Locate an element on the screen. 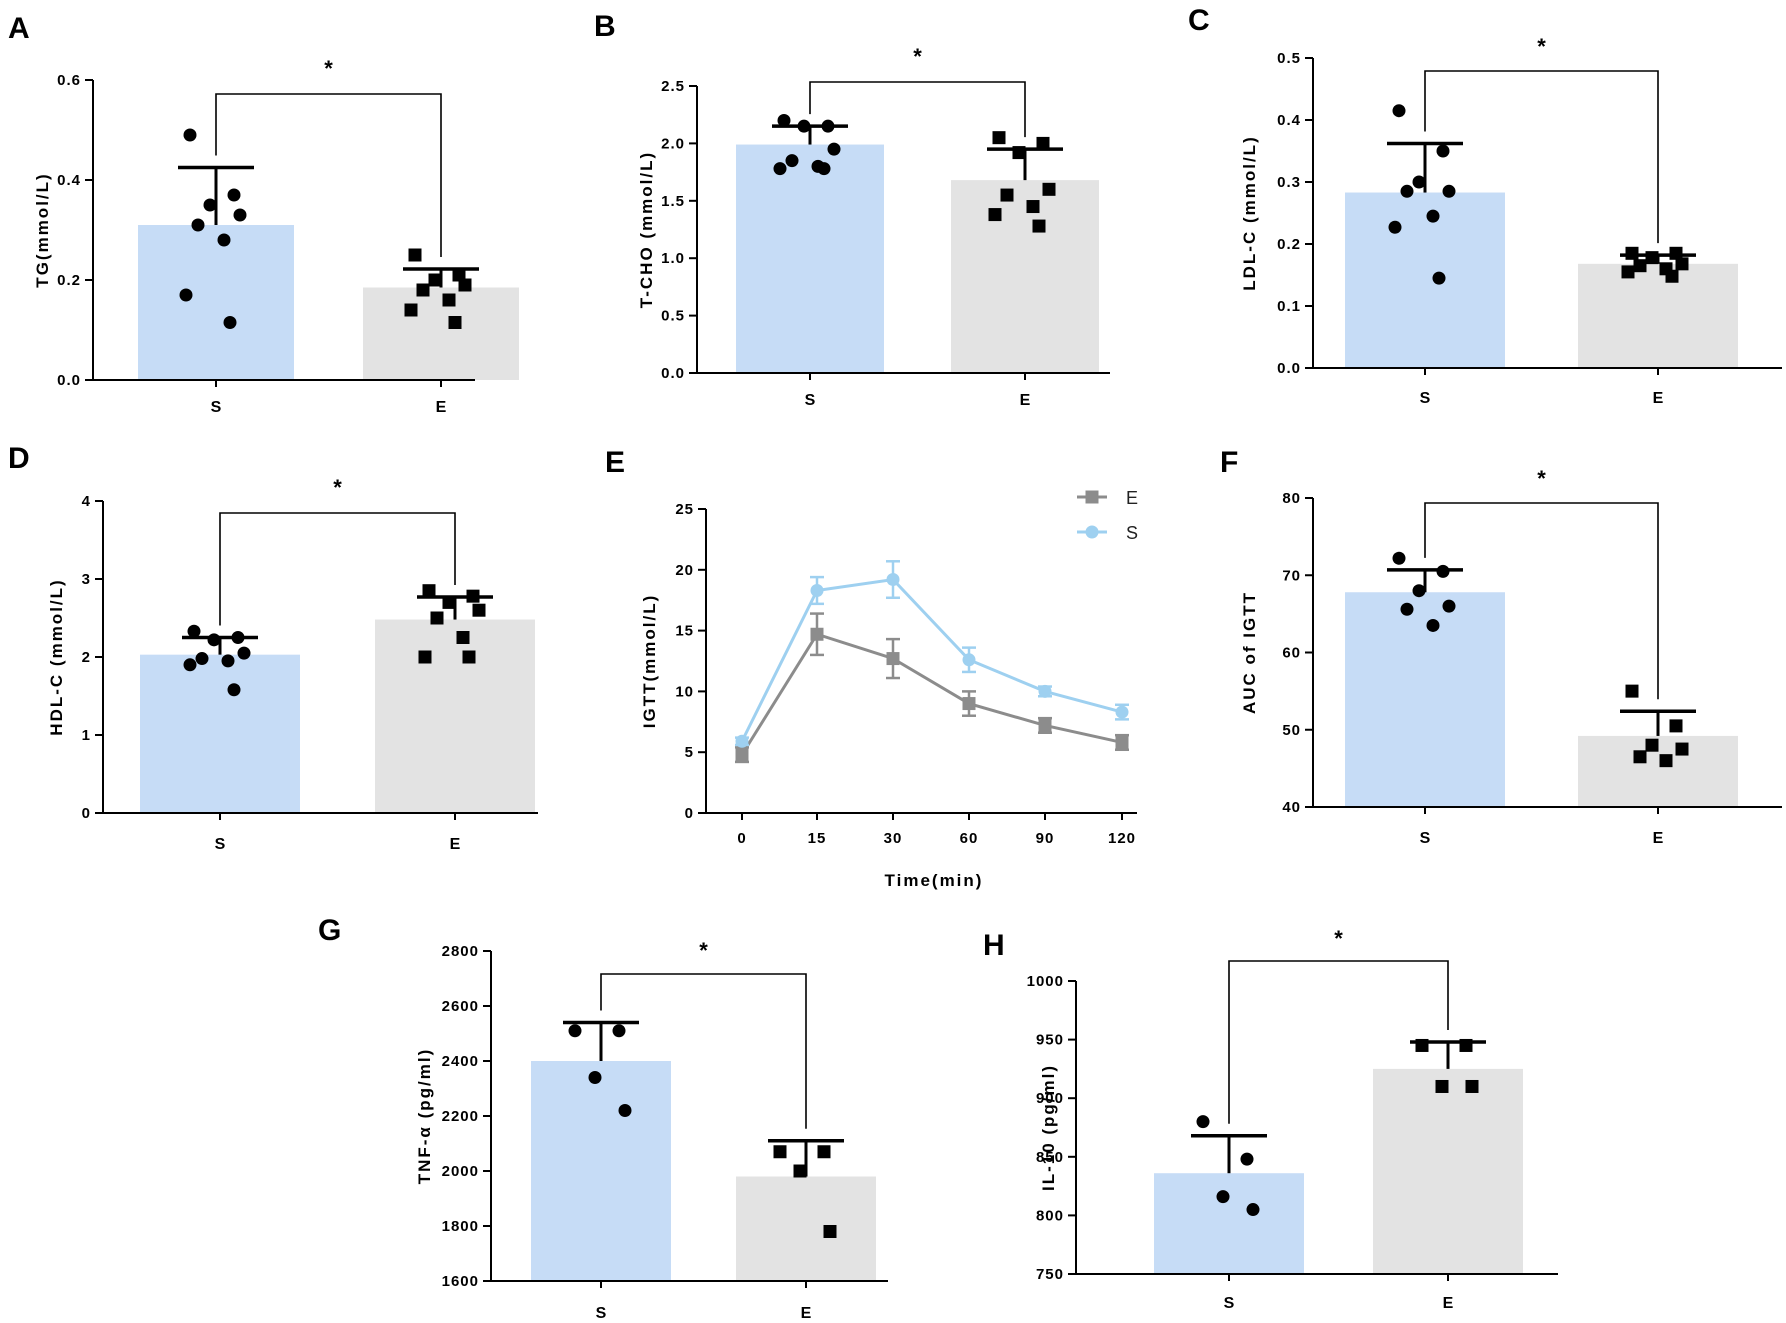 This screenshot has height=1323, width=1786. y-tick-label: 1.0 is located at coordinates (673, 258).